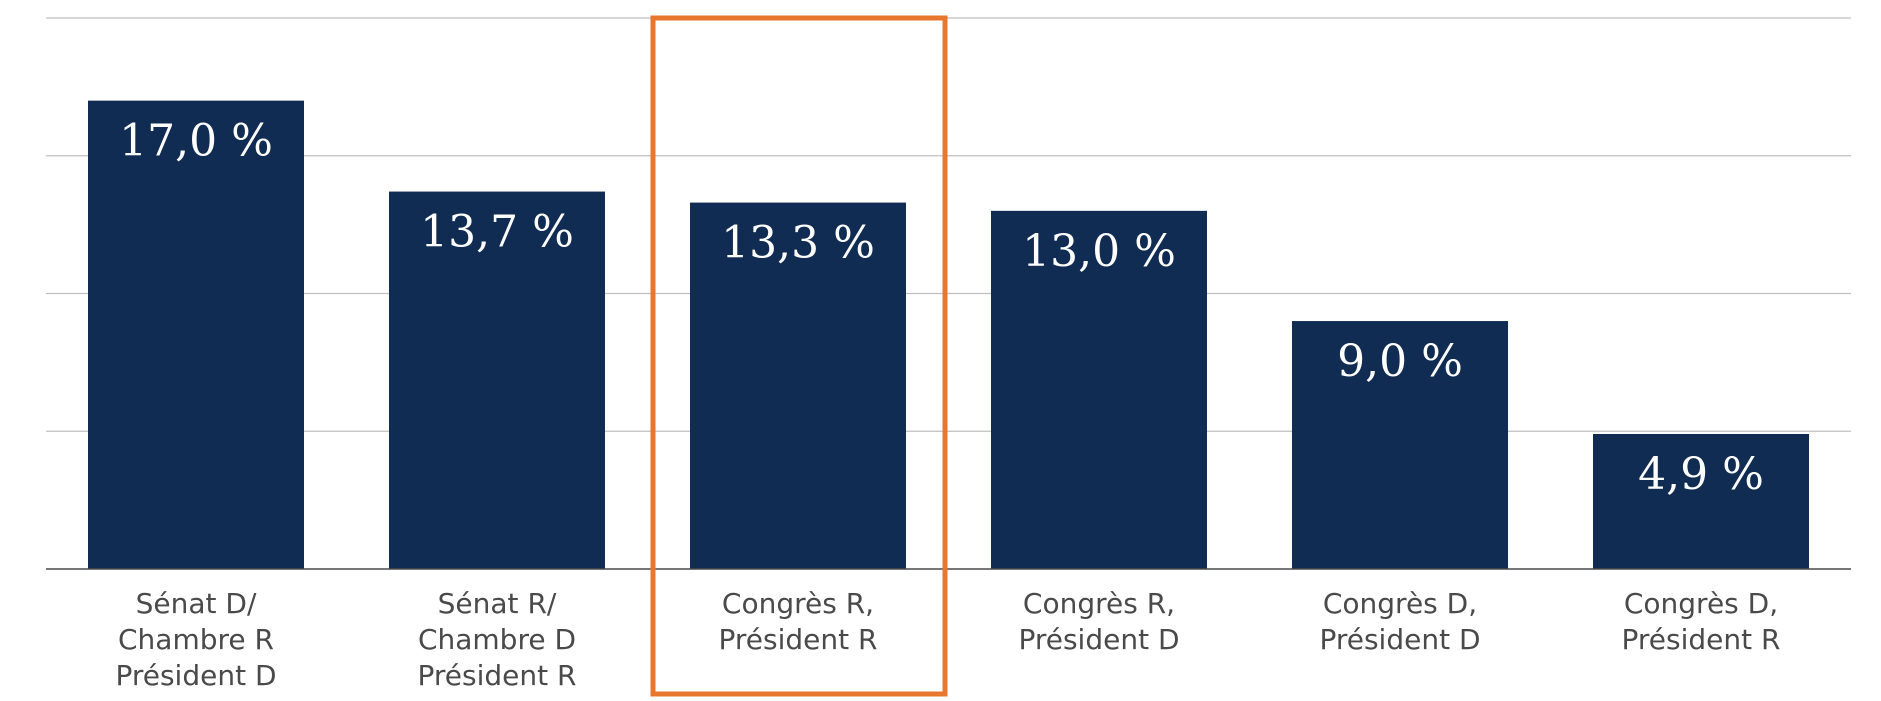  Describe the element at coordinates (497, 603) in the screenshot. I see `category-label: Sénat R/` at that location.